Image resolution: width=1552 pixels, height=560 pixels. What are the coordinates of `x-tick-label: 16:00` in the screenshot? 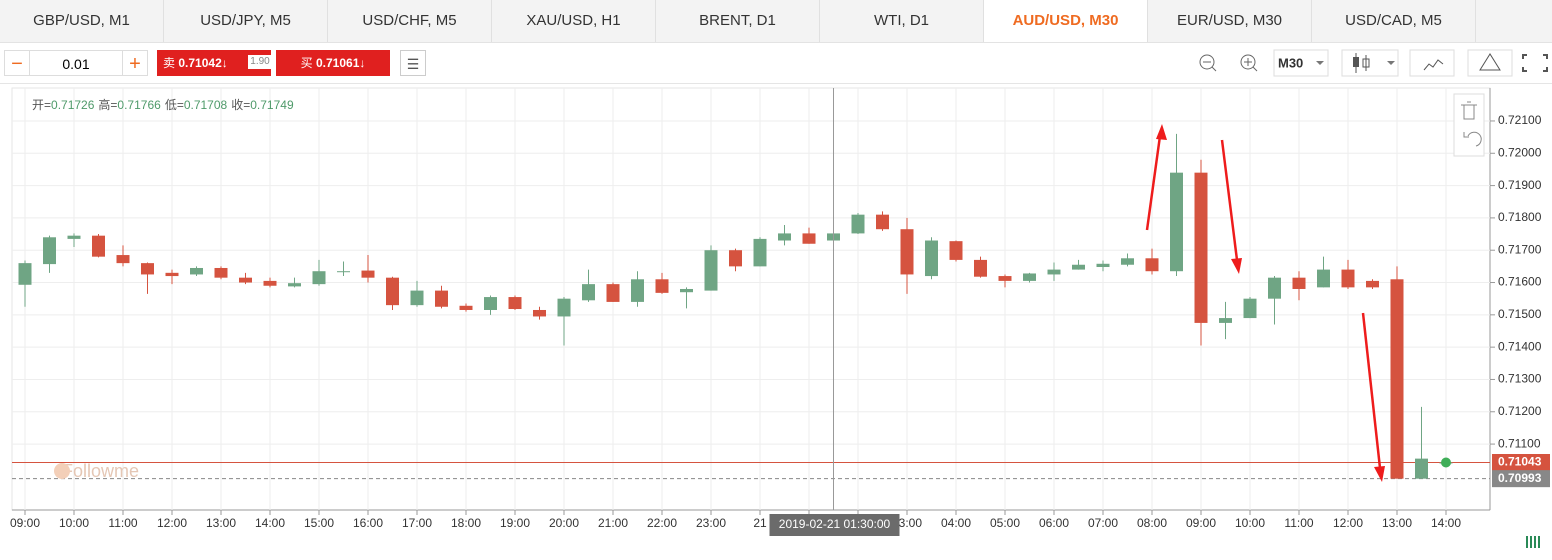 It's located at (368, 523).